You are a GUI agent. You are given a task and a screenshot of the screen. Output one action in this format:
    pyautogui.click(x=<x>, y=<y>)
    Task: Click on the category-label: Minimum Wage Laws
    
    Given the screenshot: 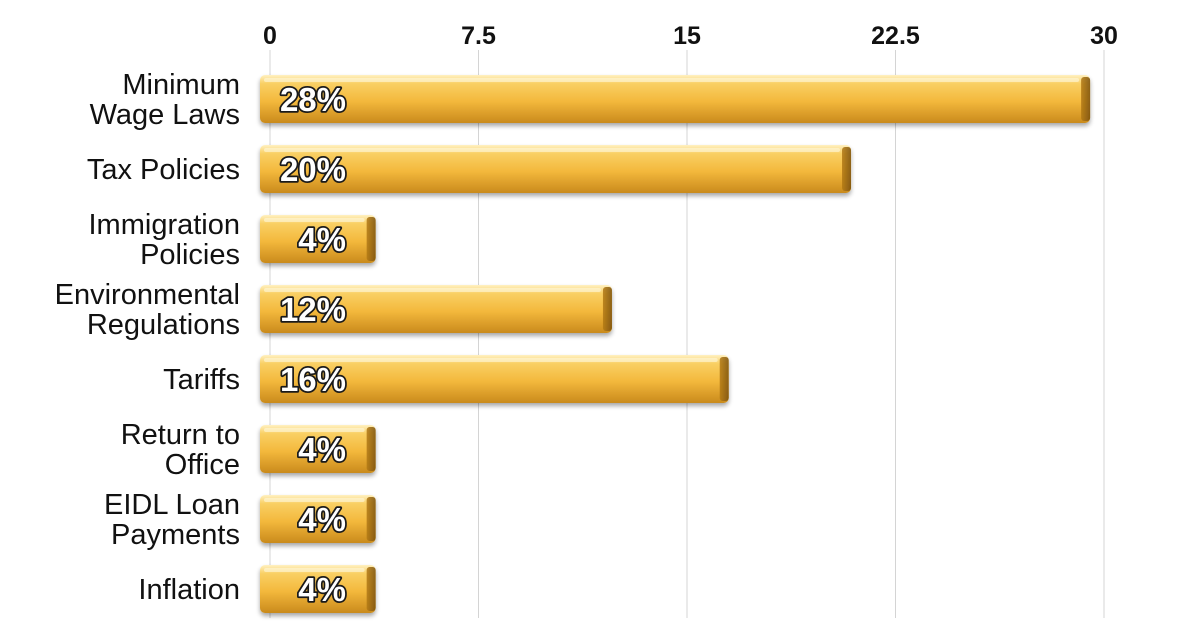 What is the action you would take?
    pyautogui.click(x=165, y=100)
    